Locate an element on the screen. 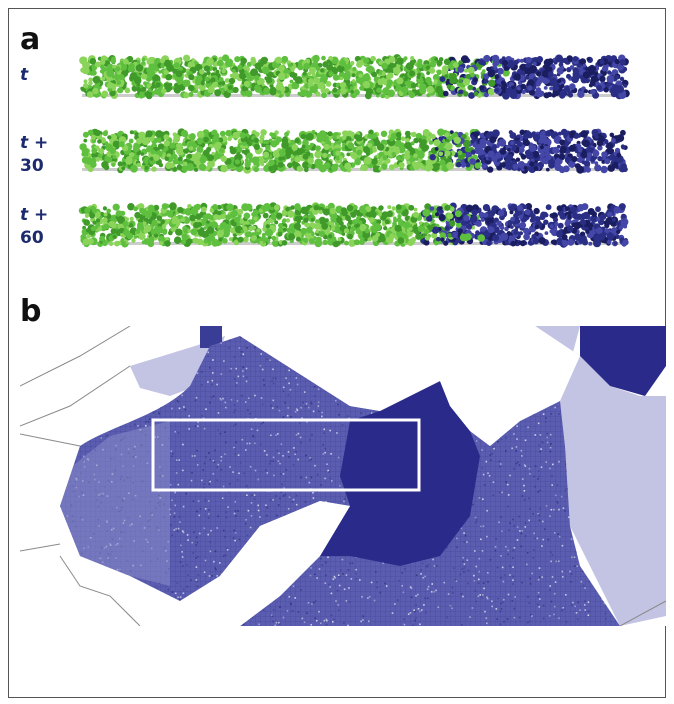  white-gap-mid is located at coordinates (510, 386).